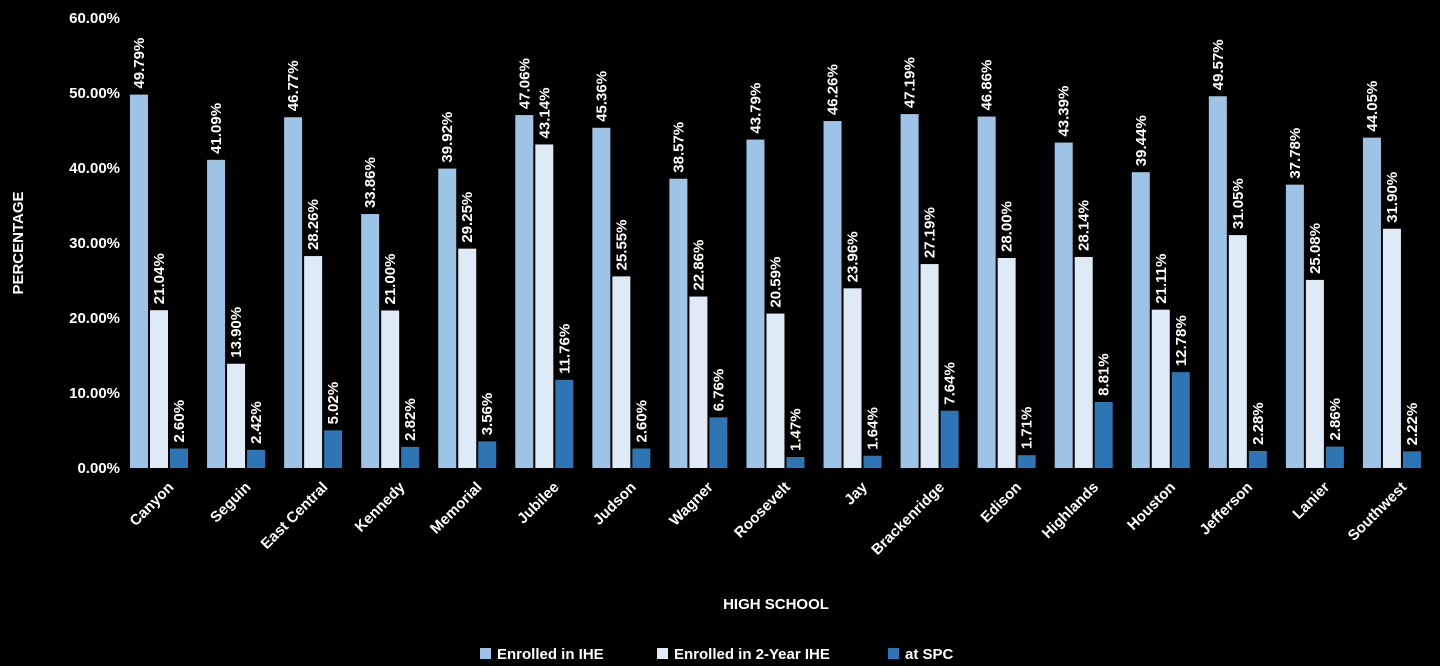 This screenshot has height=666, width=1440. I want to click on data-label: 3.56%, so click(487, 414).